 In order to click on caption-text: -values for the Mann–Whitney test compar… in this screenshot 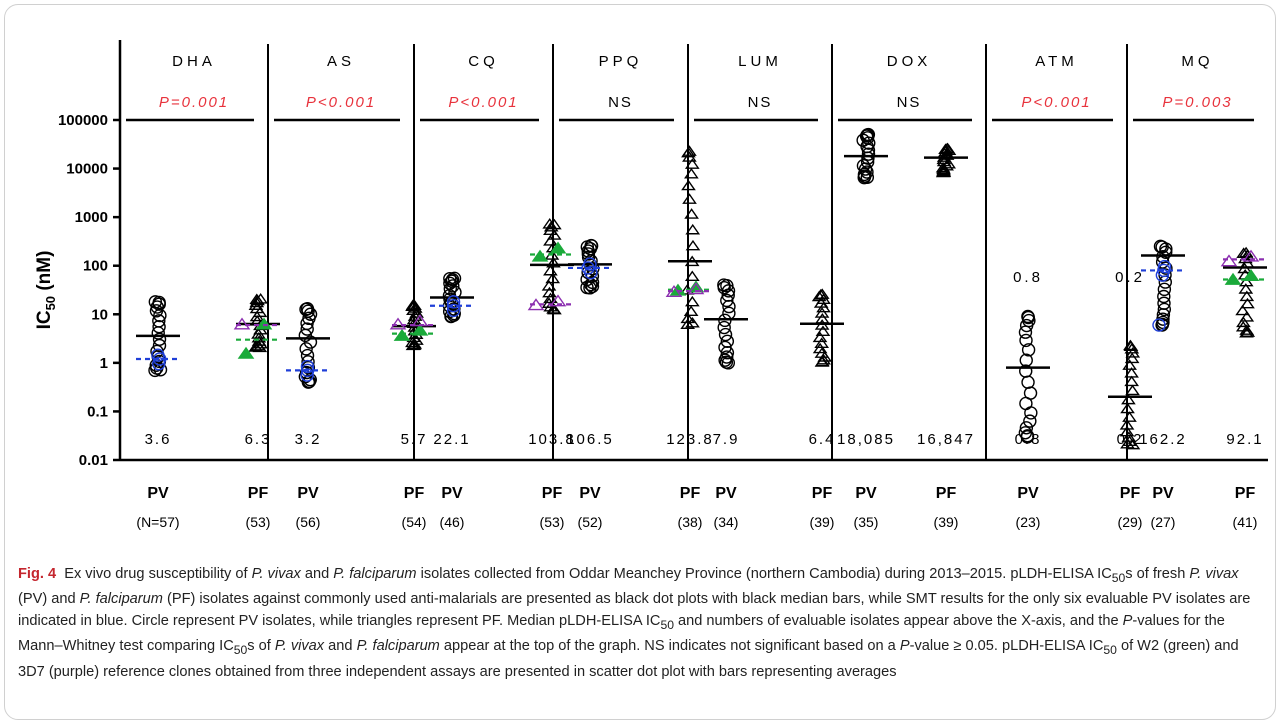, I will do `click(621, 633)`.